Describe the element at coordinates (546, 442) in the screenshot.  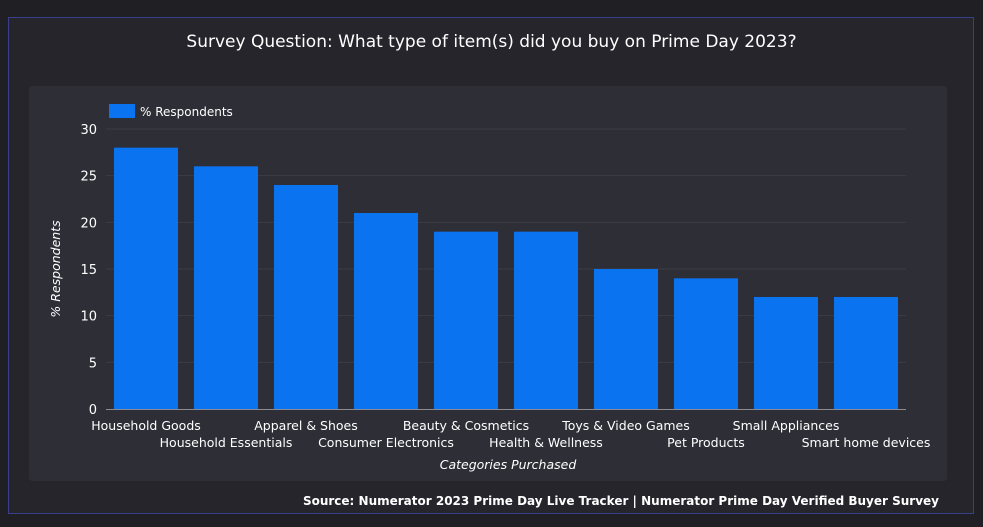
I see `x-tick-label: Health & Wellness` at that location.